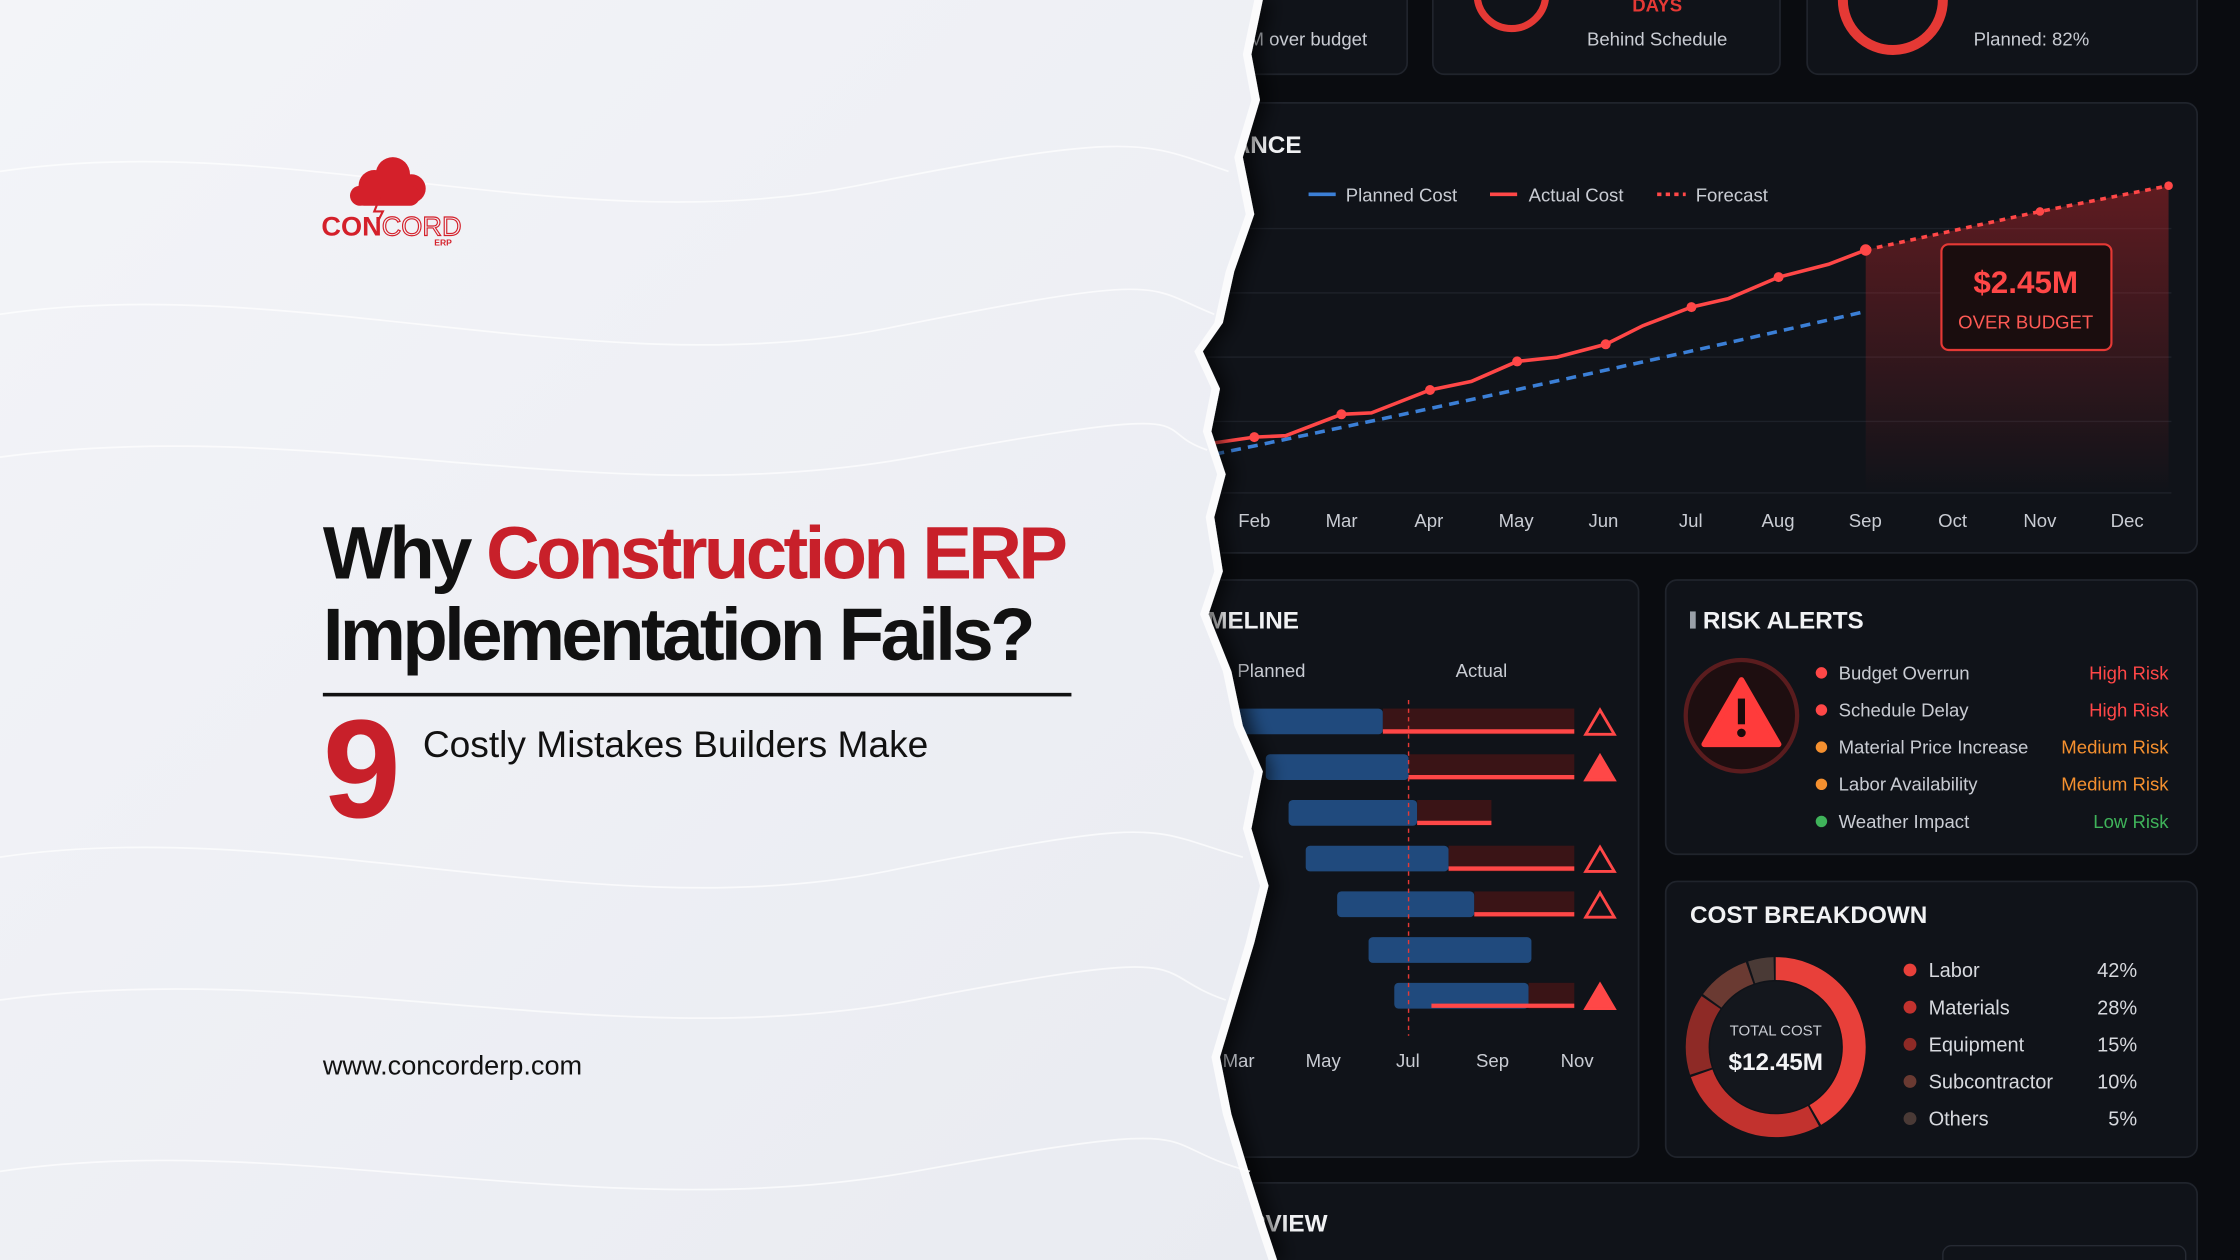  I want to click on risk-name: Schedule Delay, so click(1904, 709).